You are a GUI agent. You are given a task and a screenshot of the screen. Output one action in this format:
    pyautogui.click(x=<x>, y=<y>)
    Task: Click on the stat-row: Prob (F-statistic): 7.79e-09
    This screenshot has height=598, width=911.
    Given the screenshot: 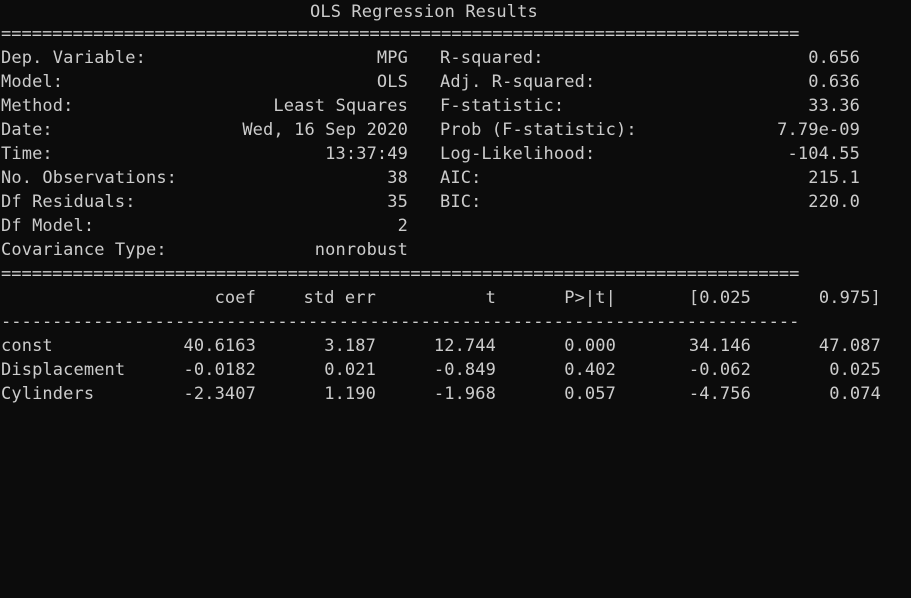 What is the action you would take?
    pyautogui.click(x=430, y=130)
    